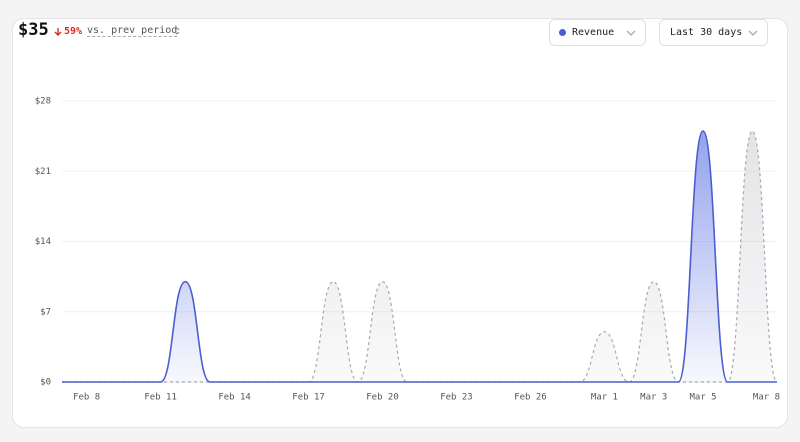 Image resolution: width=800 pixels, height=442 pixels. Describe the element at coordinates (653, 398) in the screenshot. I see `x-tick-label: Mar 3` at that location.